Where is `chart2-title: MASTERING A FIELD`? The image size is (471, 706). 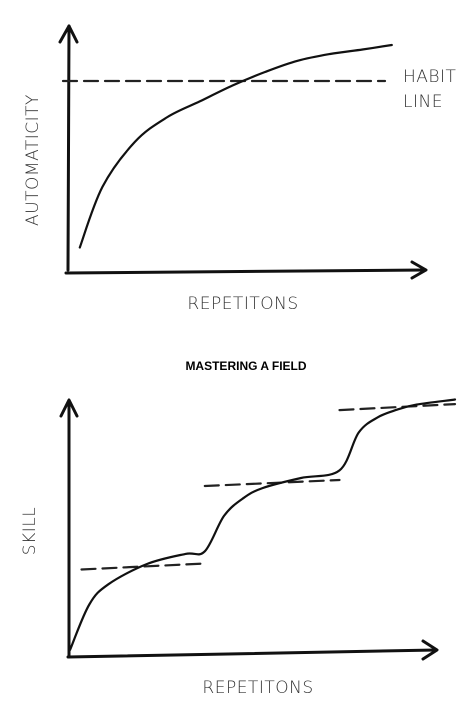
chart2-title: MASTERING A FIELD is located at coordinates (245, 366).